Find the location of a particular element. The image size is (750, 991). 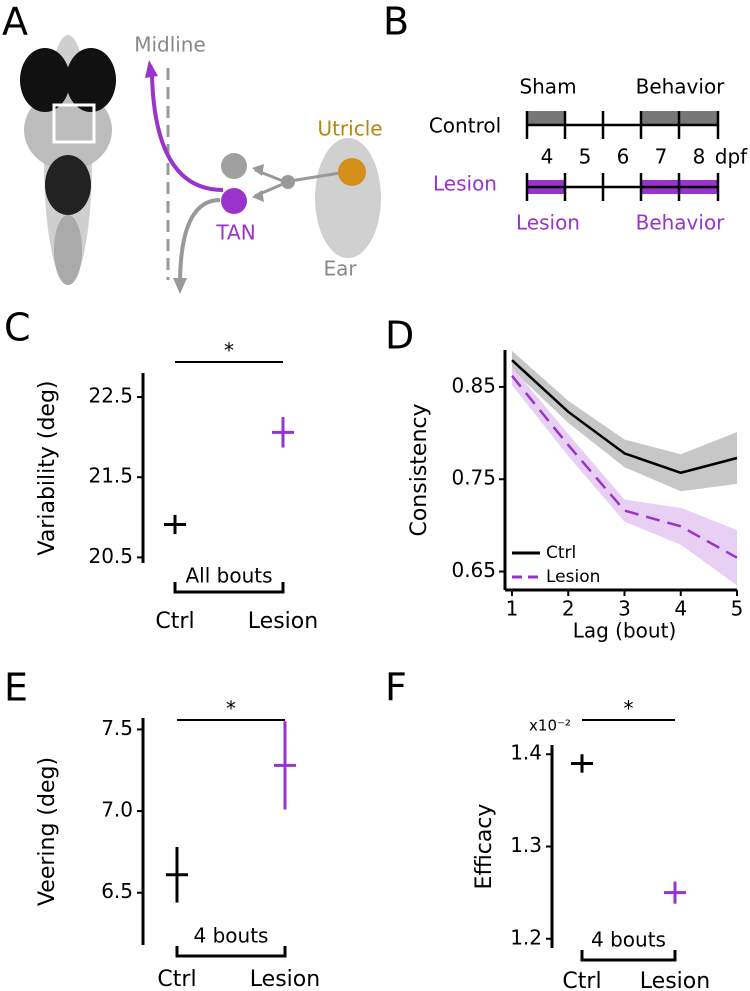

timeline is located at coordinates (622, 156).